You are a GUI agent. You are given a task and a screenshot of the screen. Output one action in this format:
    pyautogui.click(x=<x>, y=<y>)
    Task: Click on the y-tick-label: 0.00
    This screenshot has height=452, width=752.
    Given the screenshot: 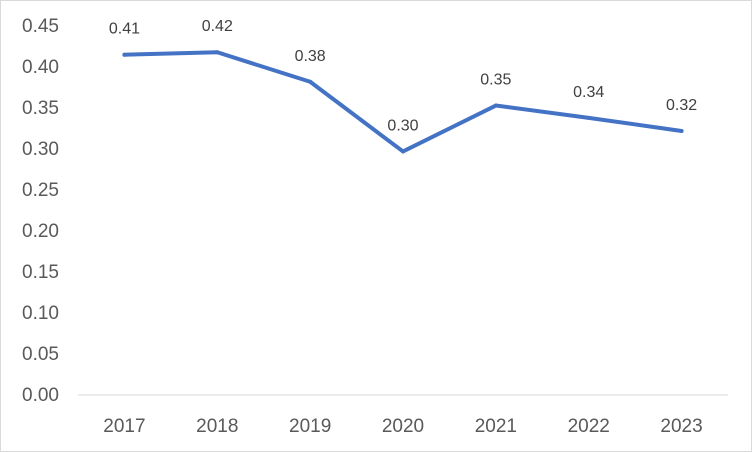 What is the action you would take?
    pyautogui.click(x=40, y=395)
    